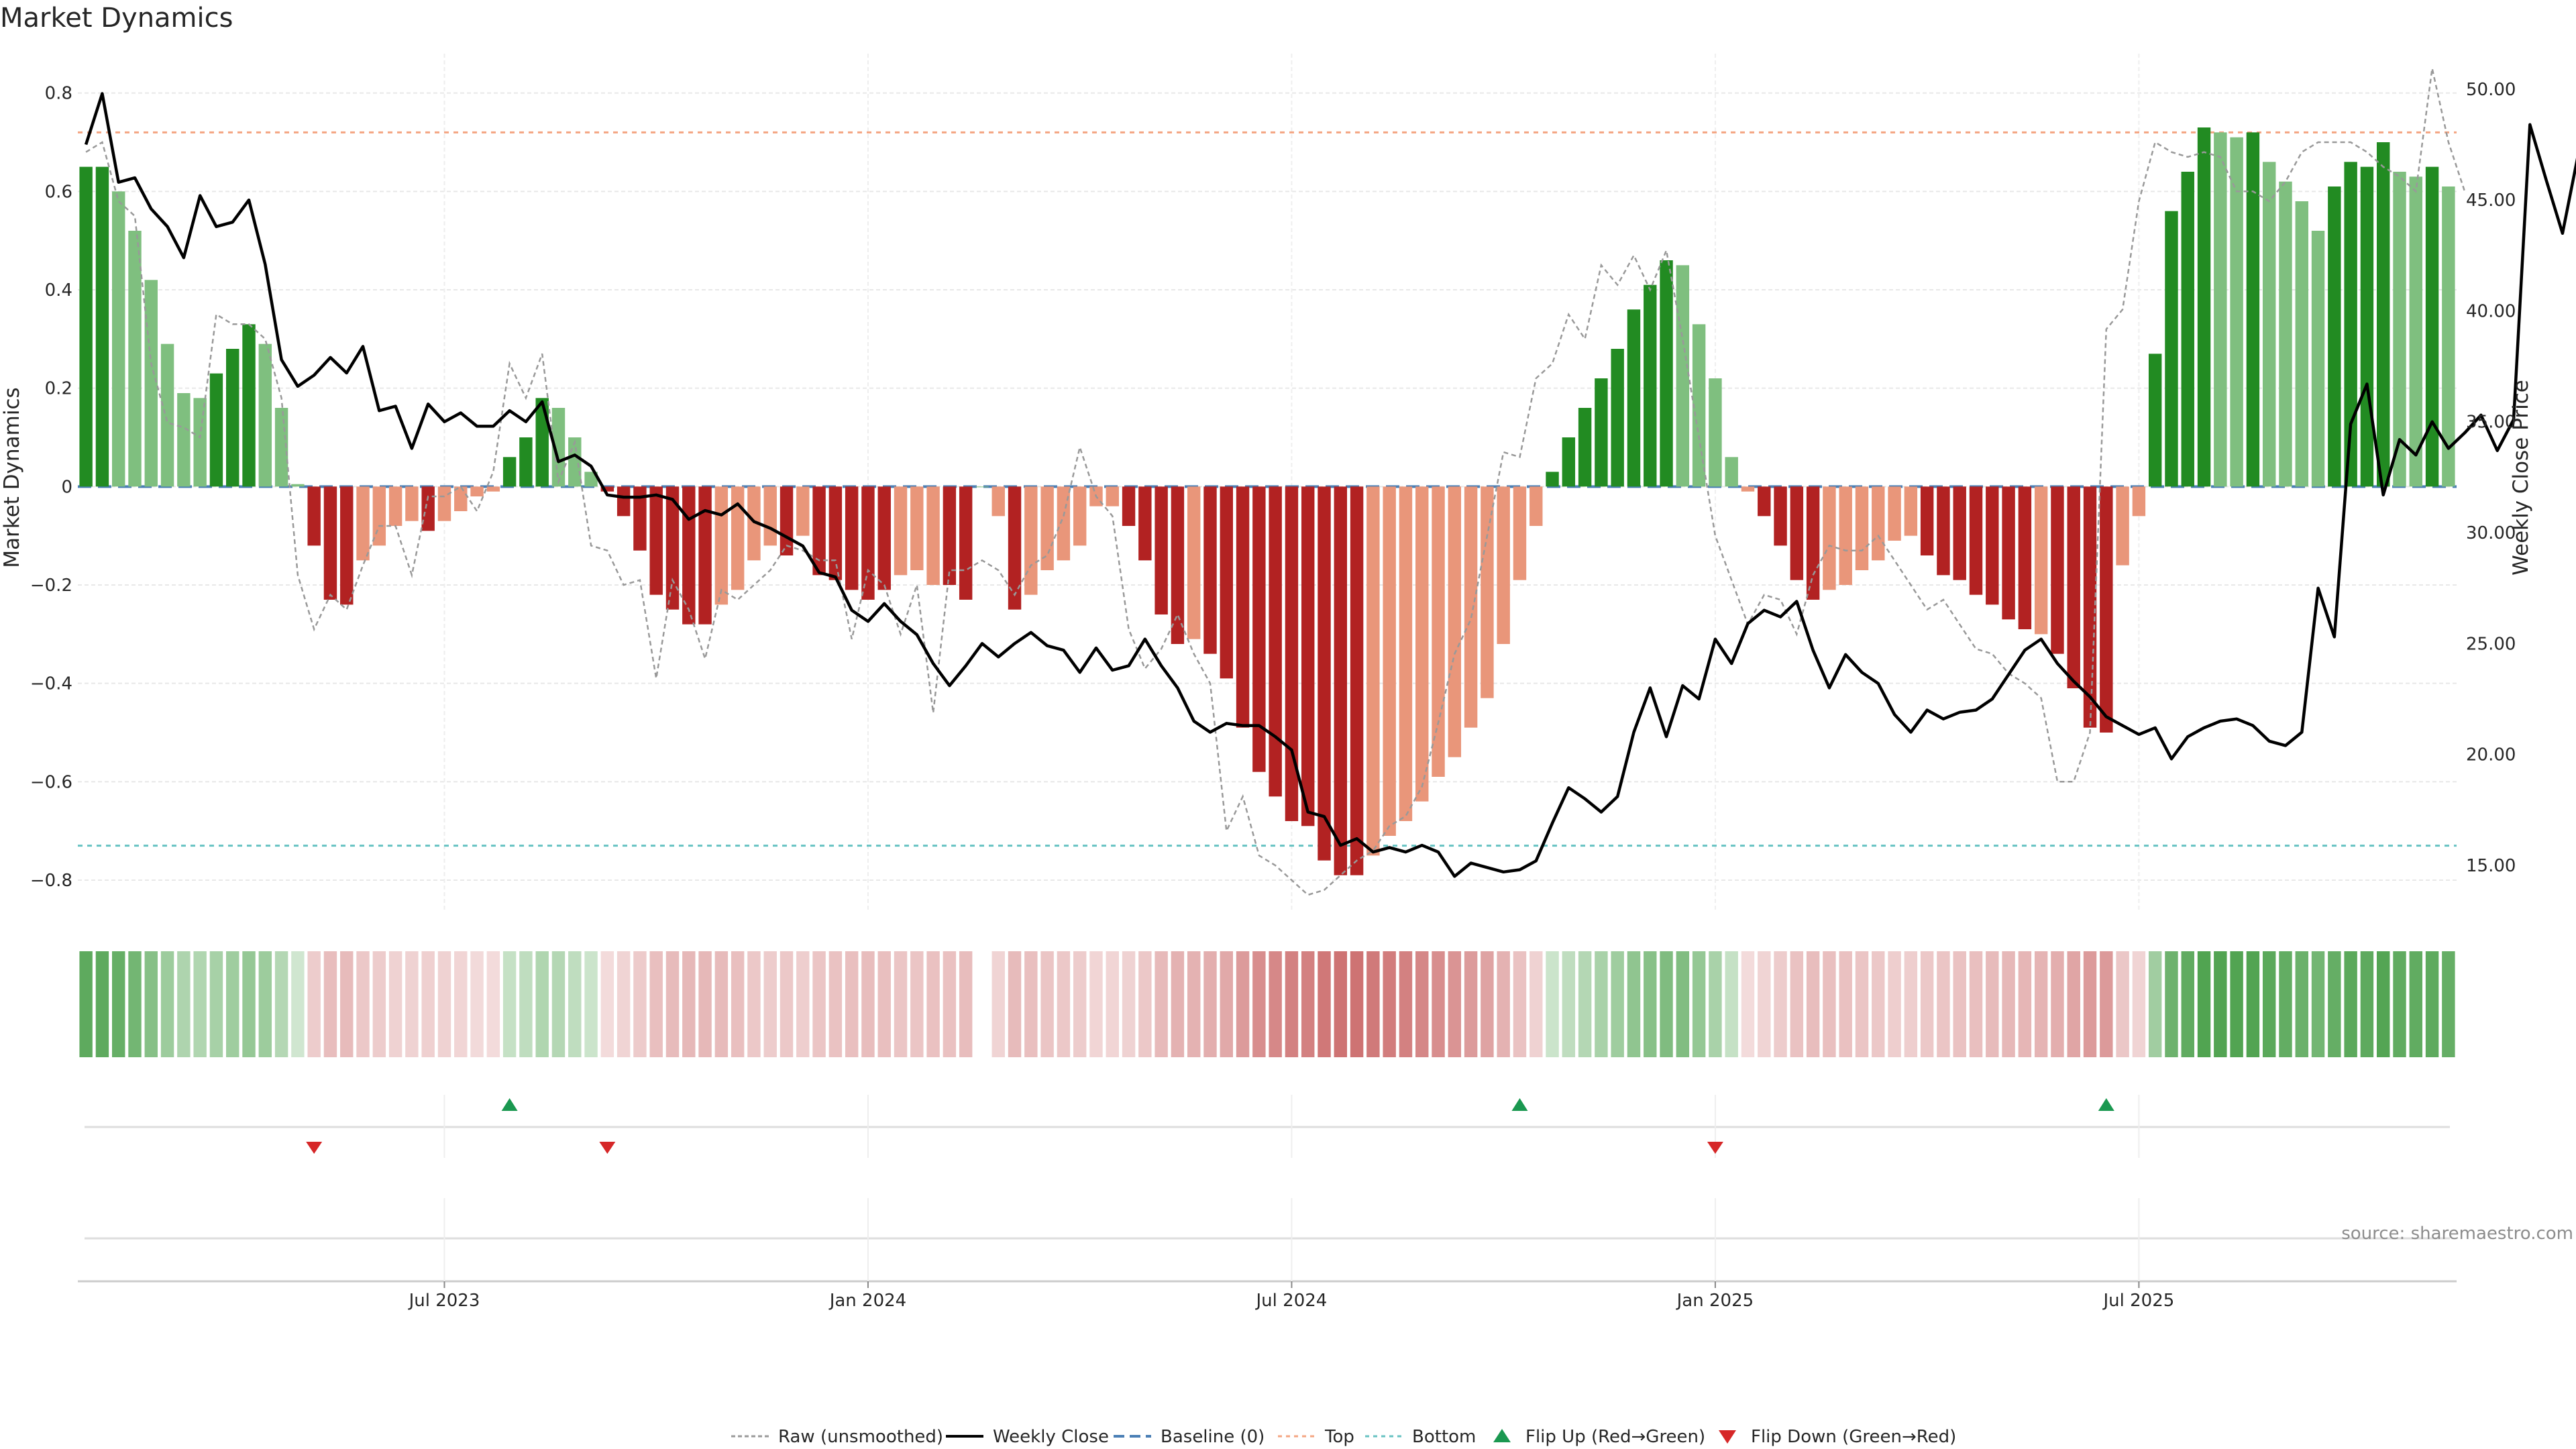  What do you see at coordinates (51, 782) in the screenshot?
I see `y-tick-label: −0.6` at bounding box center [51, 782].